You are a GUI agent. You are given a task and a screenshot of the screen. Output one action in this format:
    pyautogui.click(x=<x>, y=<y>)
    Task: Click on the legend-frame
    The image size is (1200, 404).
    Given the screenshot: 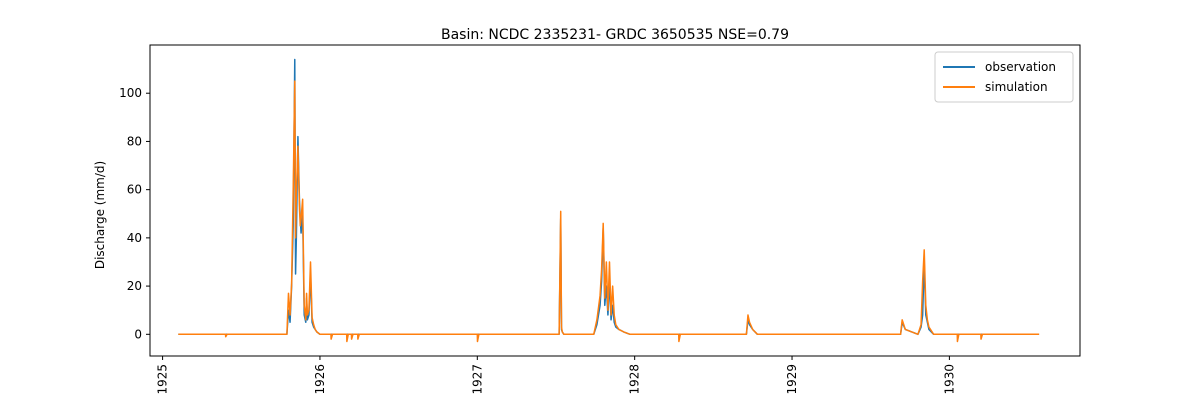 What is the action you would take?
    pyautogui.click(x=1004, y=77)
    